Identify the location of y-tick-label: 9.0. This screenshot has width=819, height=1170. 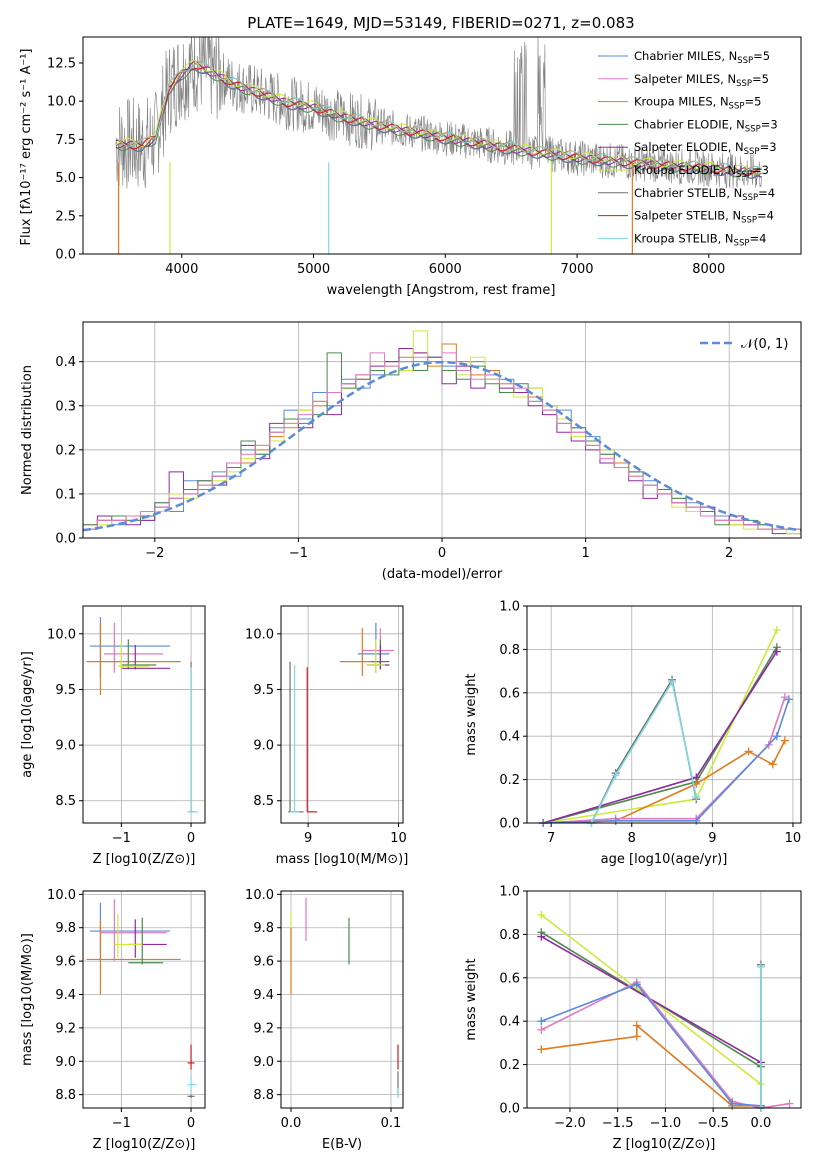
(65, 1062).